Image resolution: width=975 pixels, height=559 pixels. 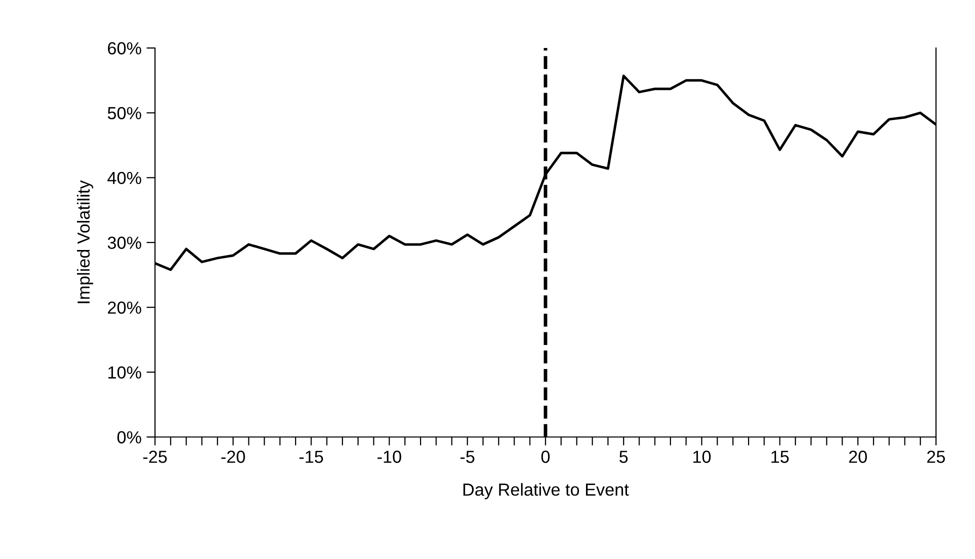 I want to click on x-tick-label: 15, so click(x=780, y=456).